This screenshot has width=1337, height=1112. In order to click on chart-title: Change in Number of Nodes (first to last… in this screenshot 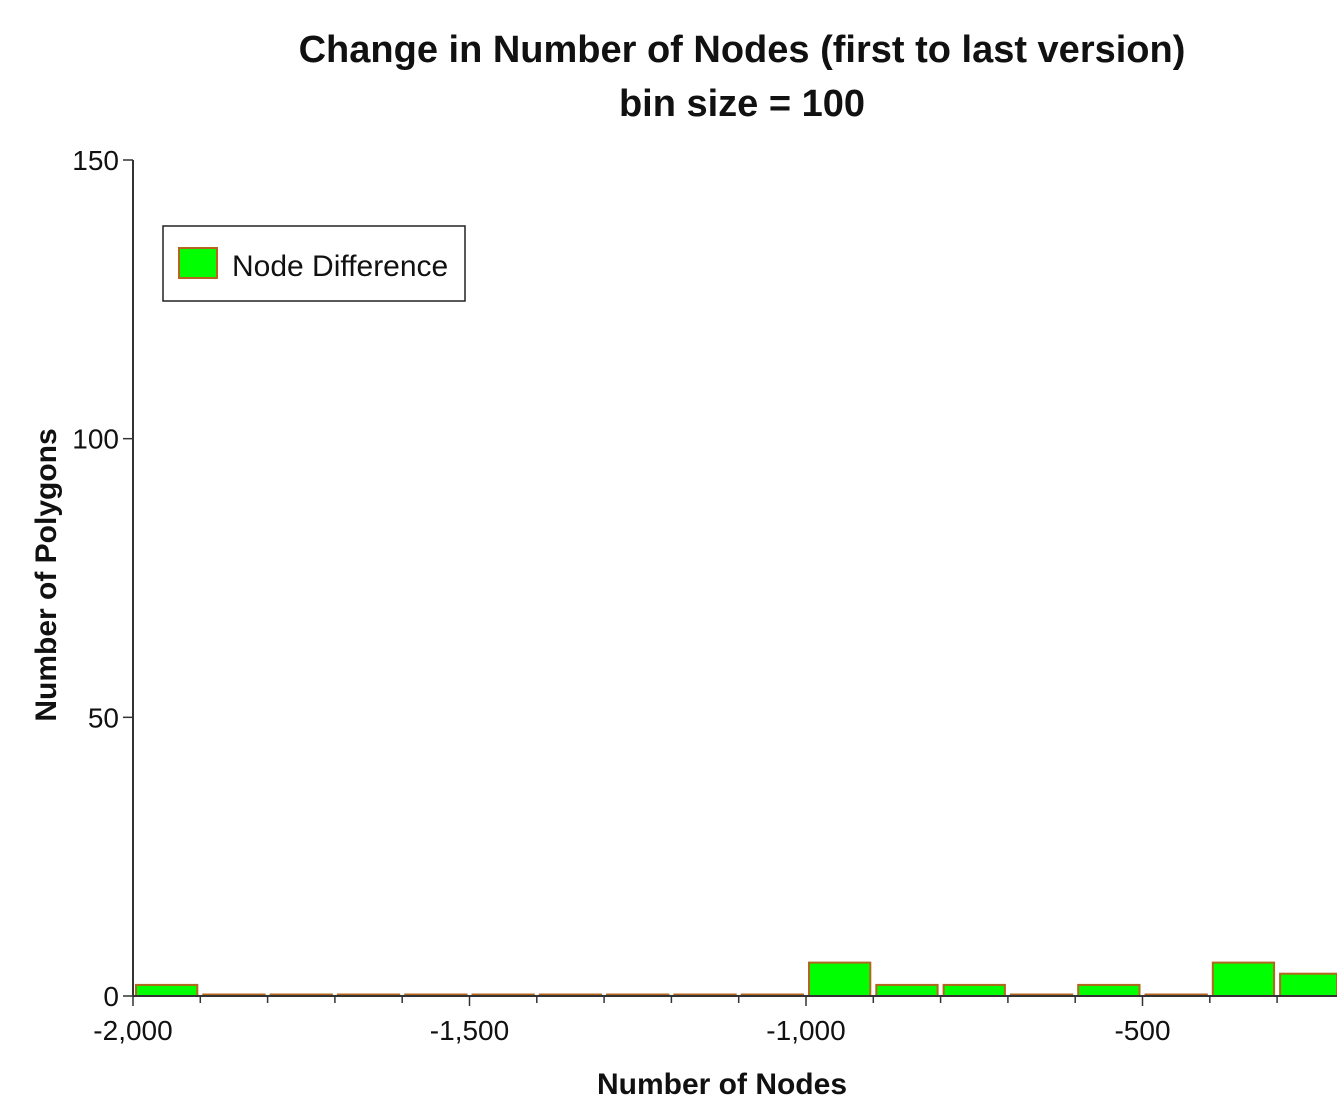, I will do `click(742, 50)`.